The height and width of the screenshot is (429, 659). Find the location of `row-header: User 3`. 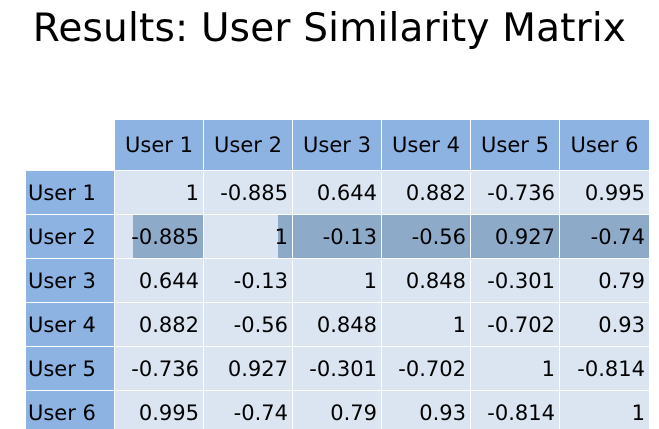

row-header: User 3 is located at coordinates (70, 280).